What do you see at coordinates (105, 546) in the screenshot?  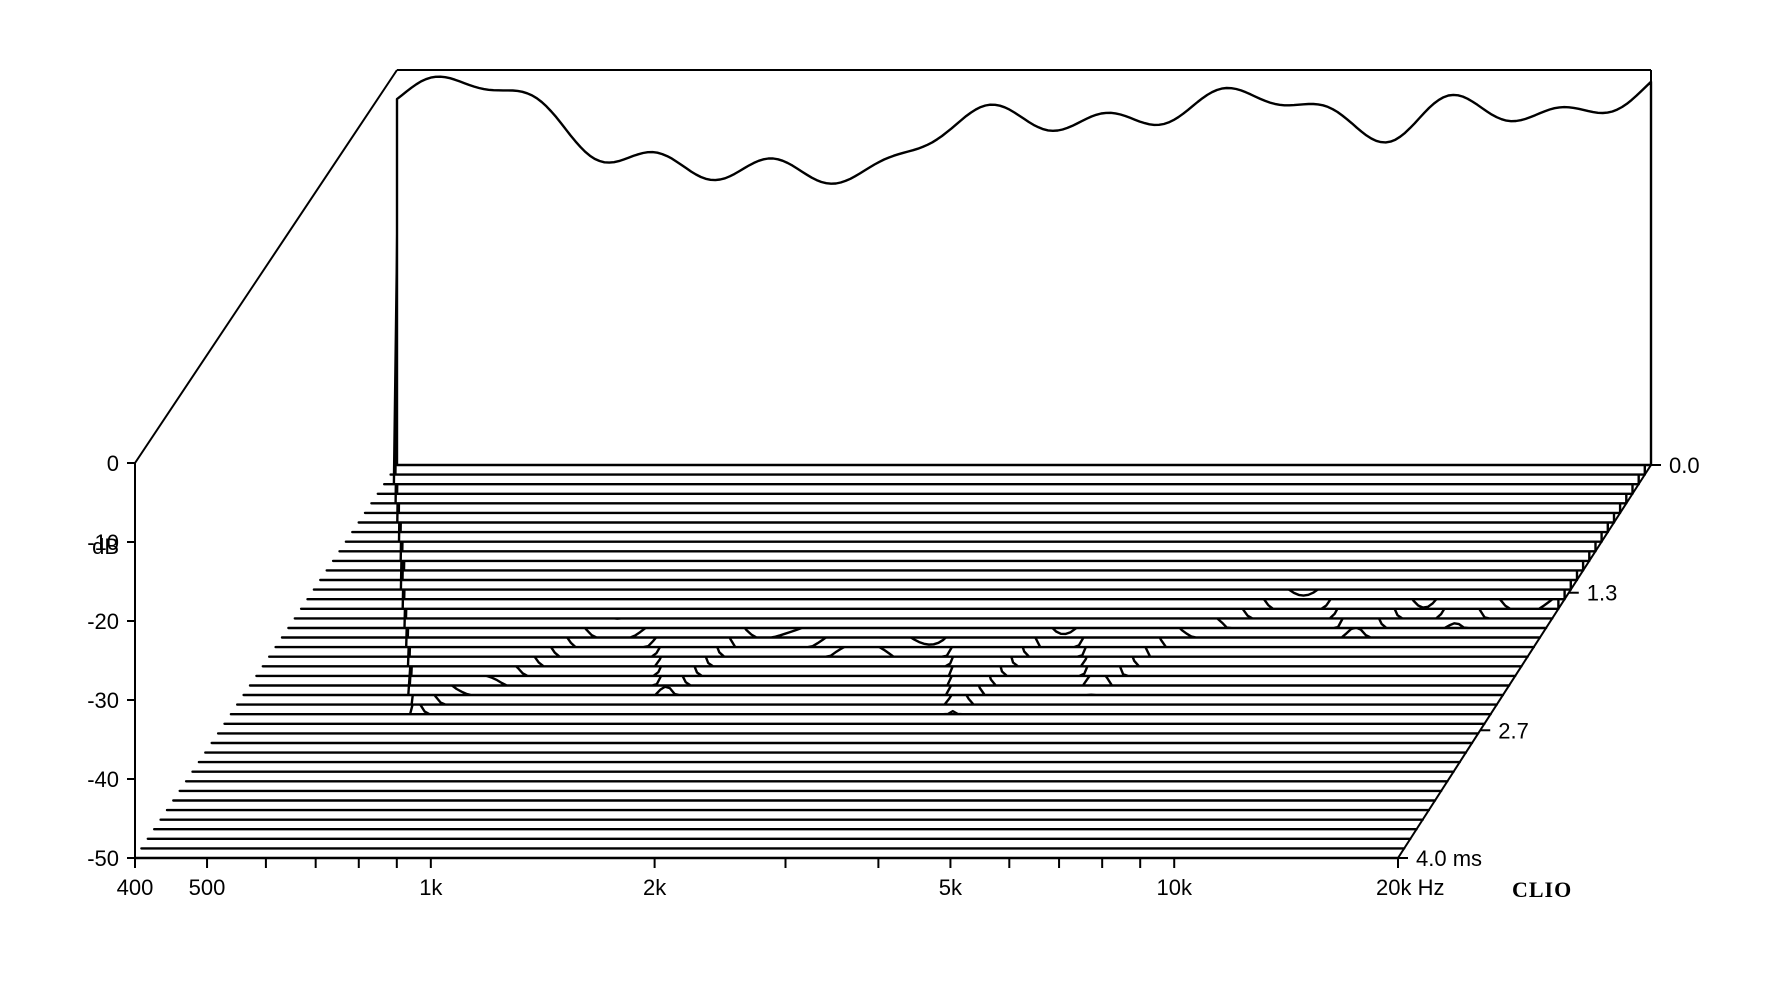 I see `db-unit-label: dB` at bounding box center [105, 546].